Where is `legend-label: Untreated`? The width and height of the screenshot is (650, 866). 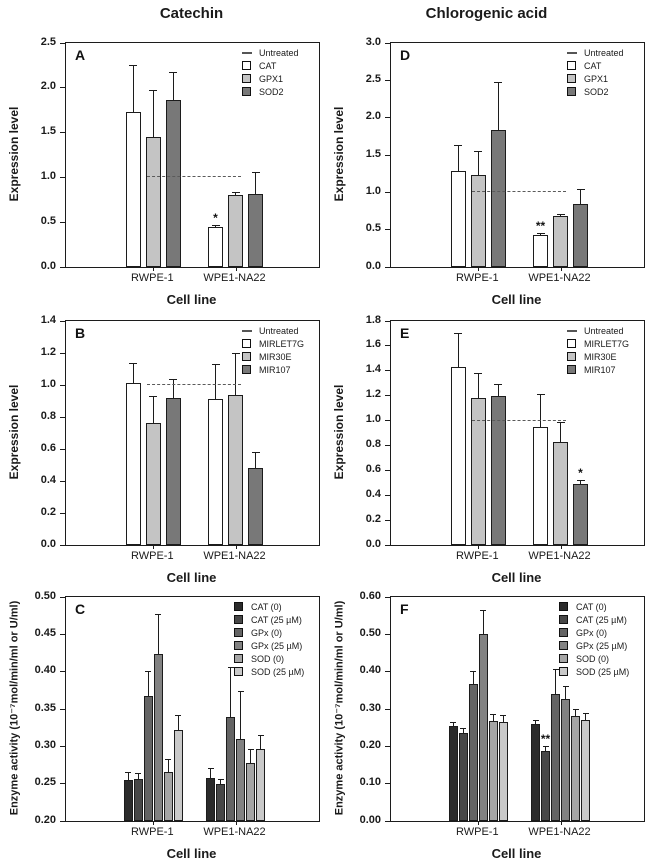 legend-label: Untreated is located at coordinates (604, 52).